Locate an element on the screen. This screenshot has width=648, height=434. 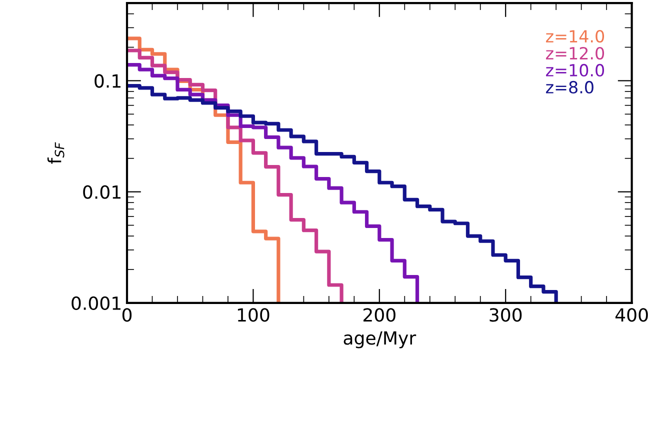
text: z=8.0 is located at coordinates (570, 87).